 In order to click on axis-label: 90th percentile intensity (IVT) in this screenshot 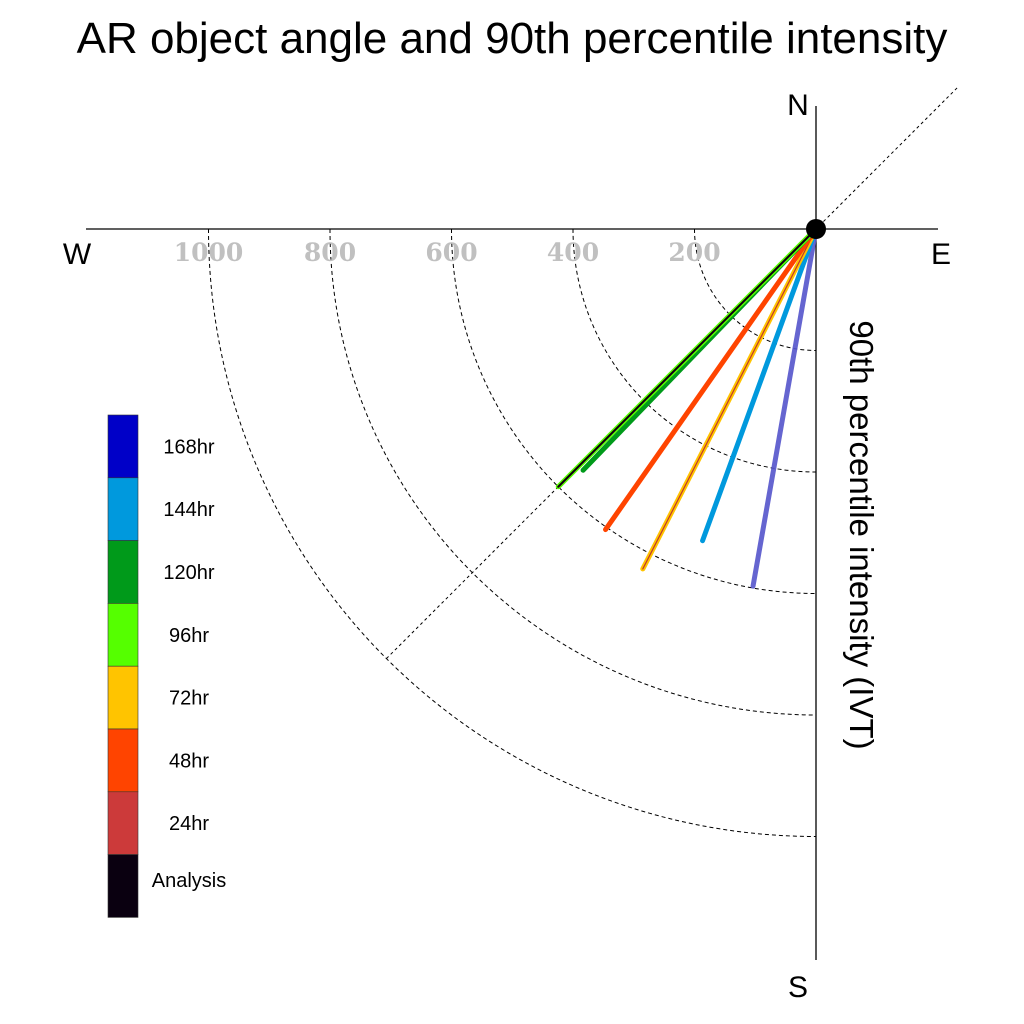, I will do `click(861, 534)`.